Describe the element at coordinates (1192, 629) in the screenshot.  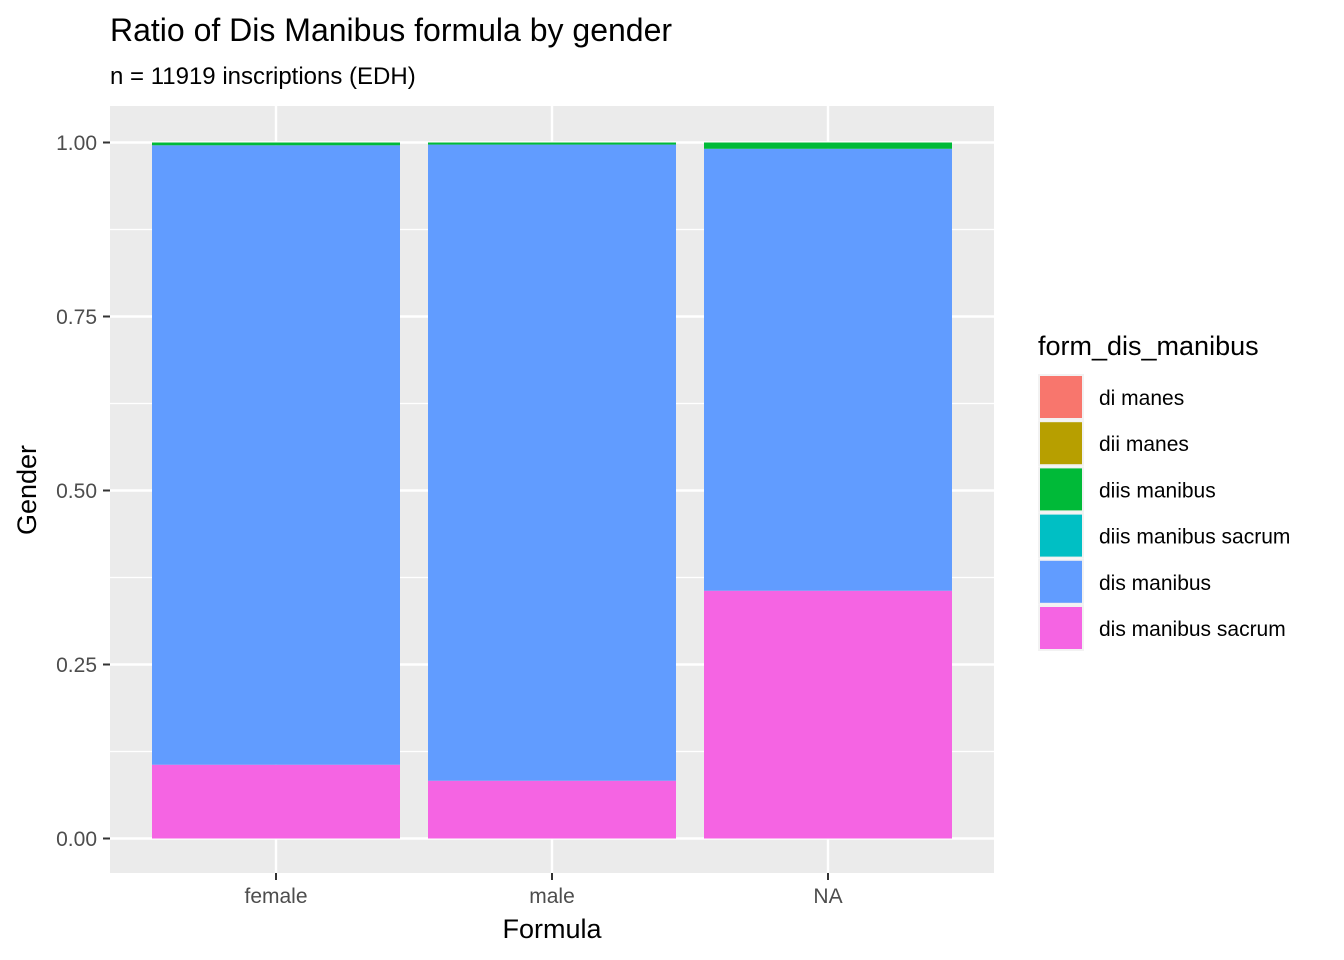
I see `legend-item-label: dis manibus sacrum` at that location.